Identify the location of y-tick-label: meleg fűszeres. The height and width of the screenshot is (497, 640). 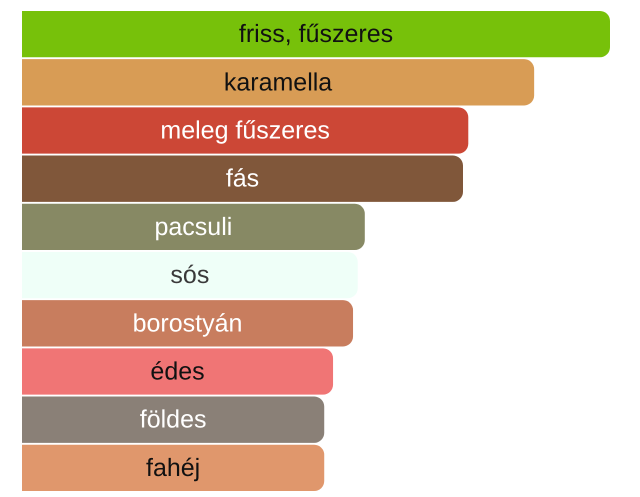
(245, 130).